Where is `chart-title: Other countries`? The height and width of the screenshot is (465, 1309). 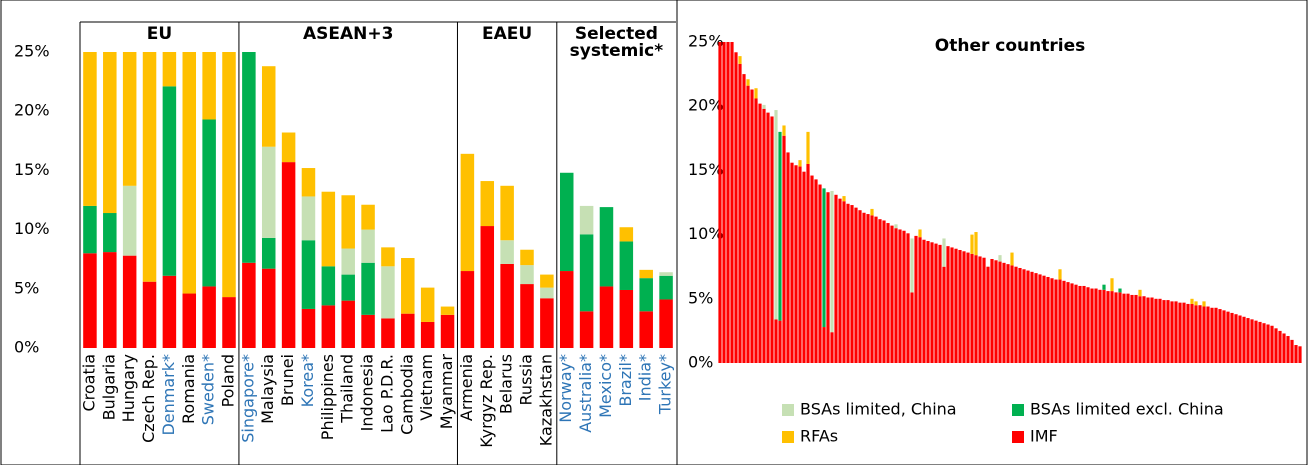 chart-title: Other countries is located at coordinates (1010, 46).